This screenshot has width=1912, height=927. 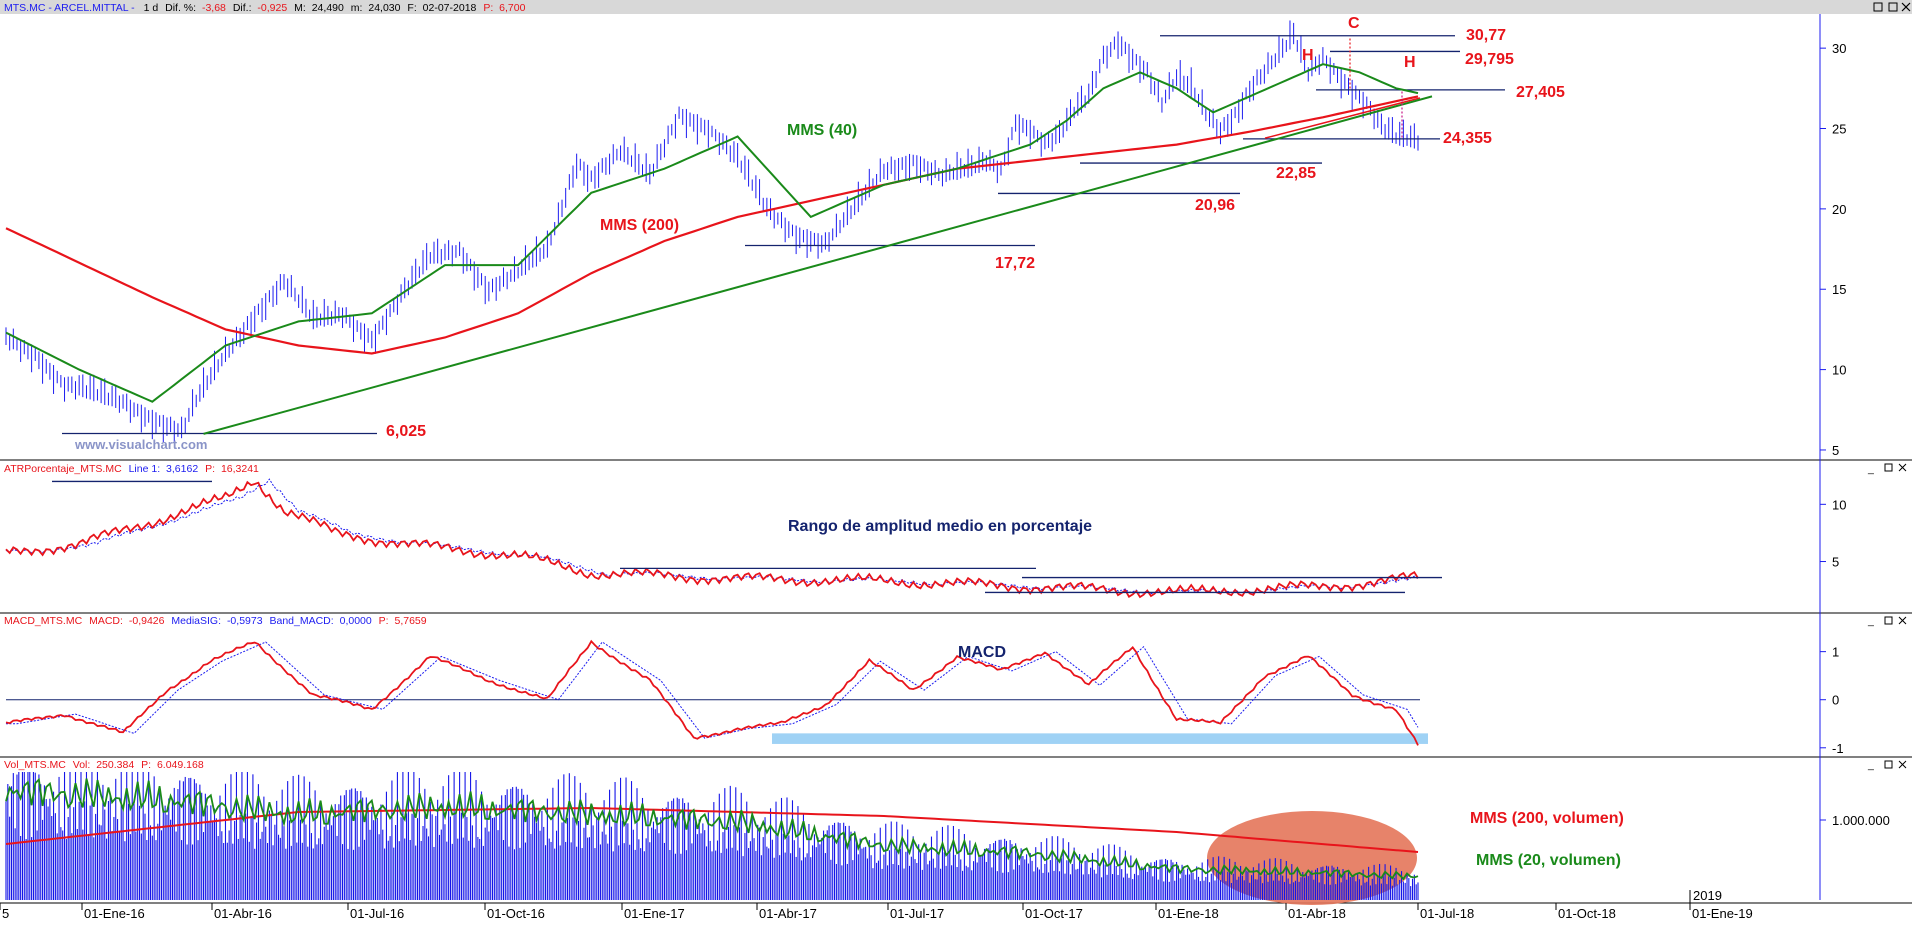 What do you see at coordinates (146, 765) in the screenshot?
I see `vol-p-label: P:` at bounding box center [146, 765].